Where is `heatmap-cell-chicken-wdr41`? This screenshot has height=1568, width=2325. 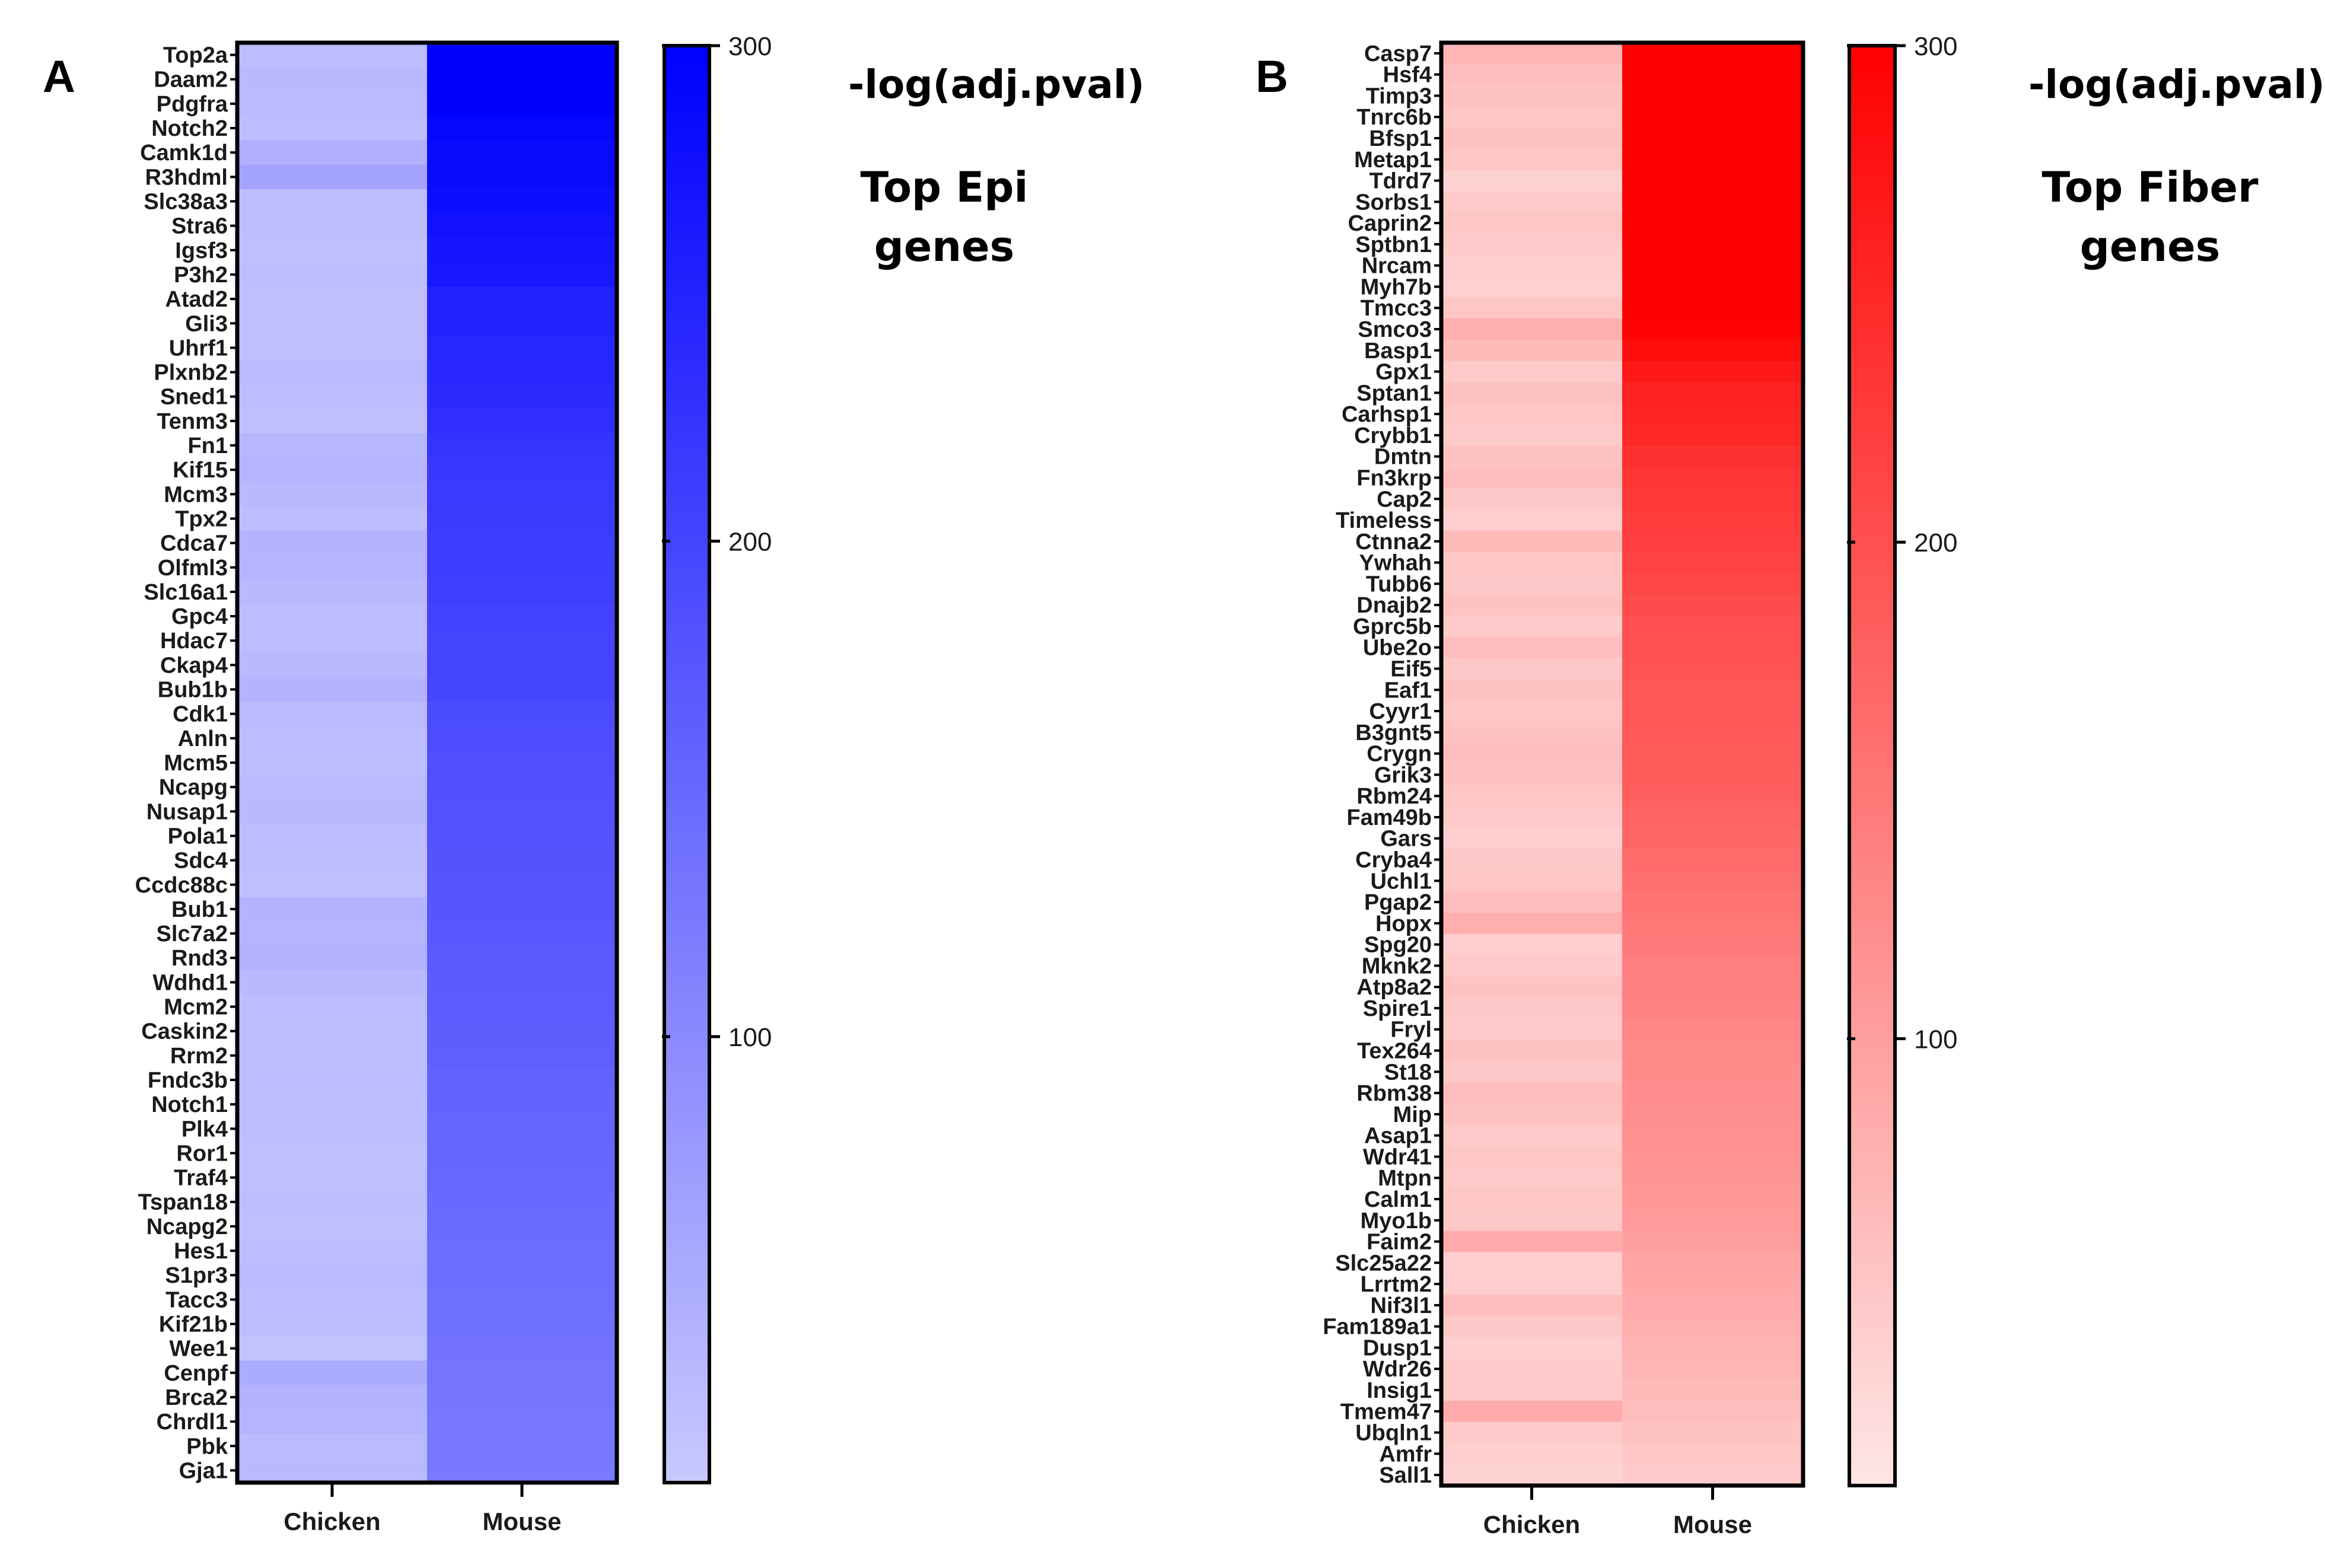 heatmap-cell-chicken-wdr41 is located at coordinates (1531, 1157).